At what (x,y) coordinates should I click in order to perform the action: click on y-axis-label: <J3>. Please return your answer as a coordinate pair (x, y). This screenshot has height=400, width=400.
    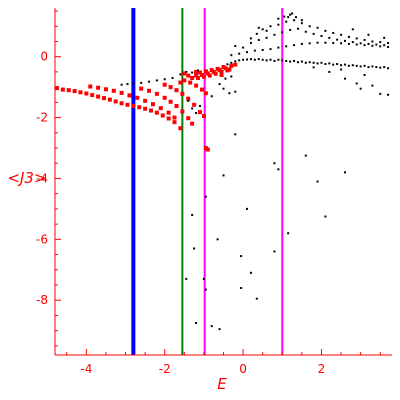
    Looking at the image, I should click on (26, 178).